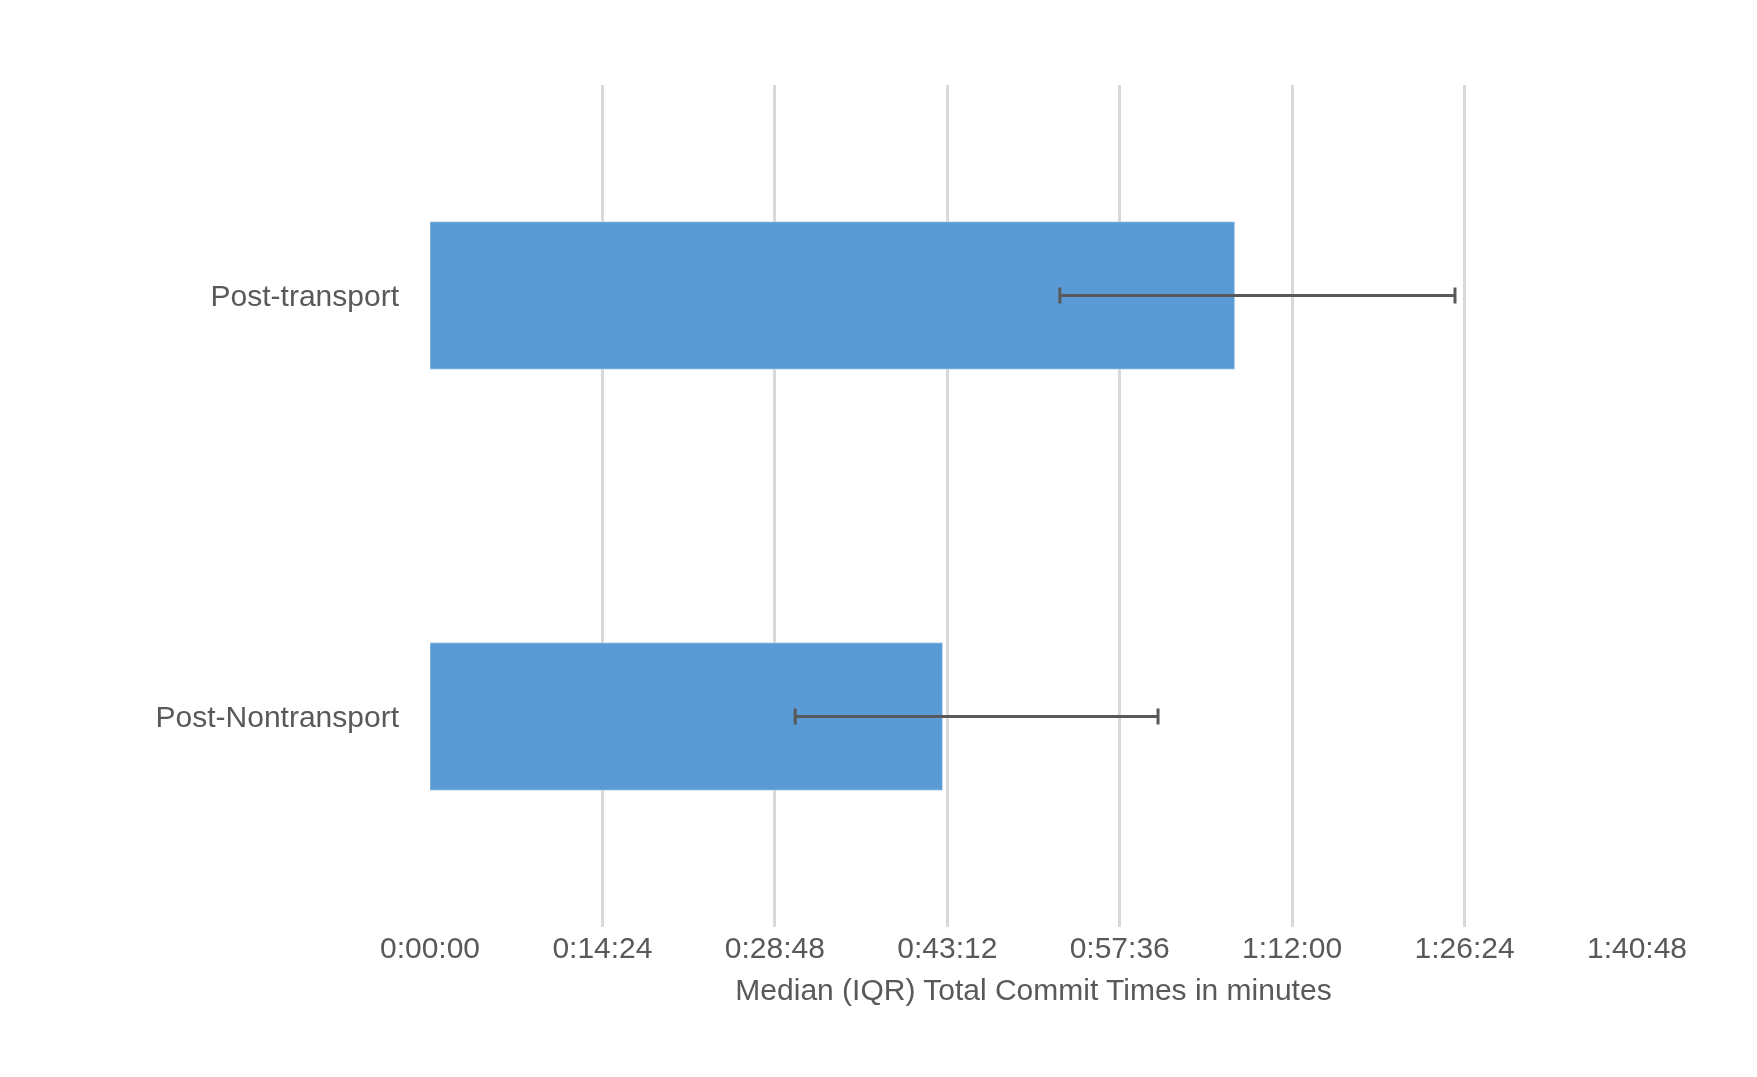 Image resolution: width=1757 pixels, height=1077 pixels. What do you see at coordinates (1033, 989) in the screenshot?
I see `x-axis-title: Median (IQR) Total Commit Times in minutes` at bounding box center [1033, 989].